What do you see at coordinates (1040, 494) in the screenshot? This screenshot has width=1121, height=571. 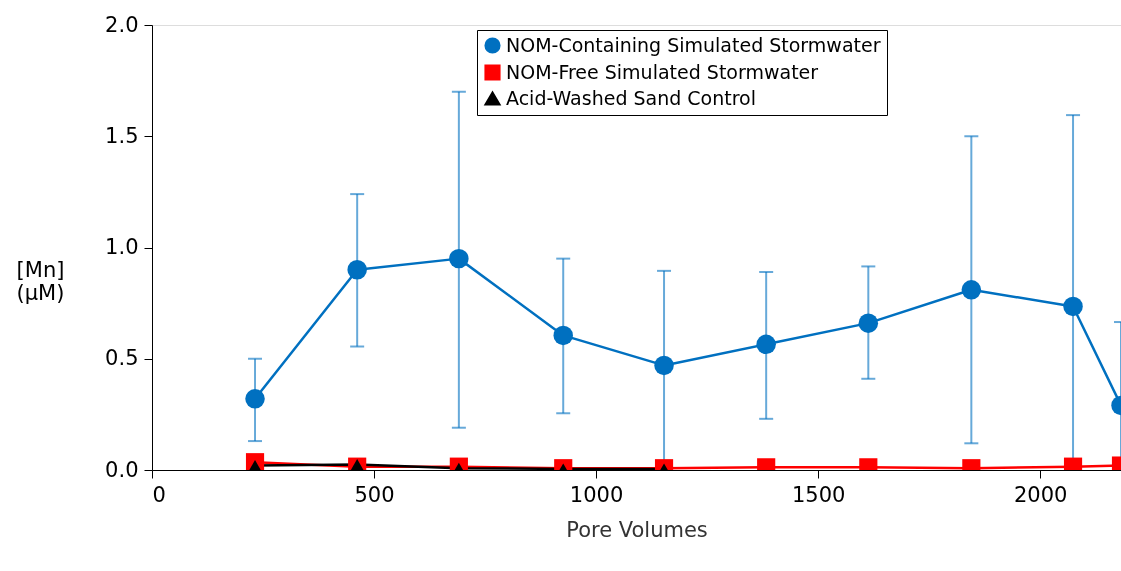 I see `x-tick-label: 2000` at bounding box center [1040, 494].